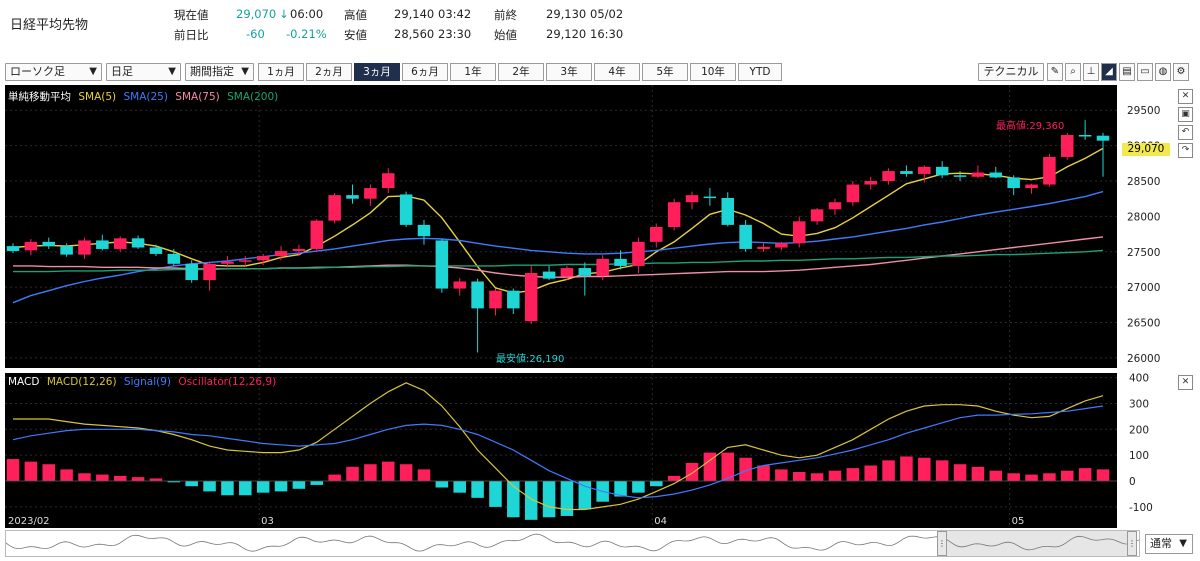  Describe the element at coordinates (569, 72) in the screenshot. I see `period-button-6: 3年` at that location.